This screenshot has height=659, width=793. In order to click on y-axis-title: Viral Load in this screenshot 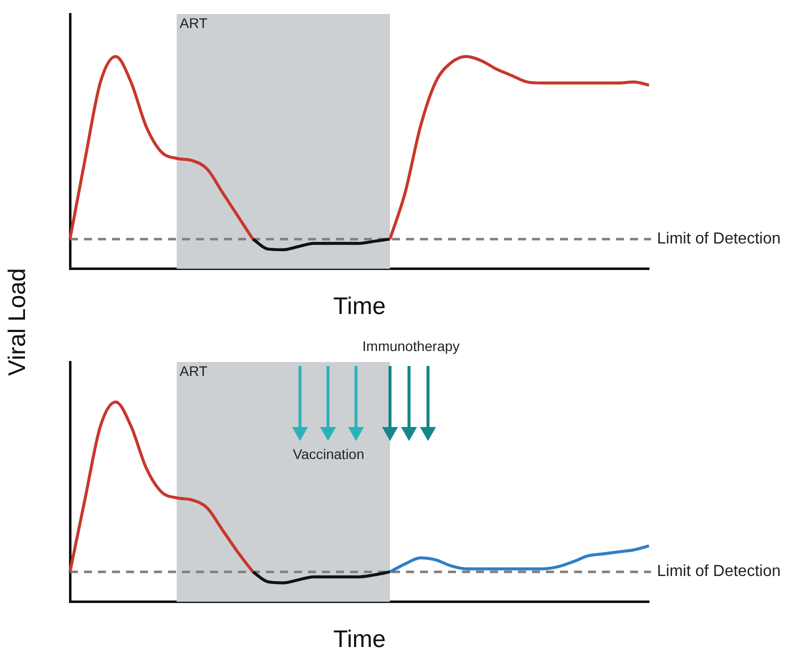, I will do `click(18, 322)`.